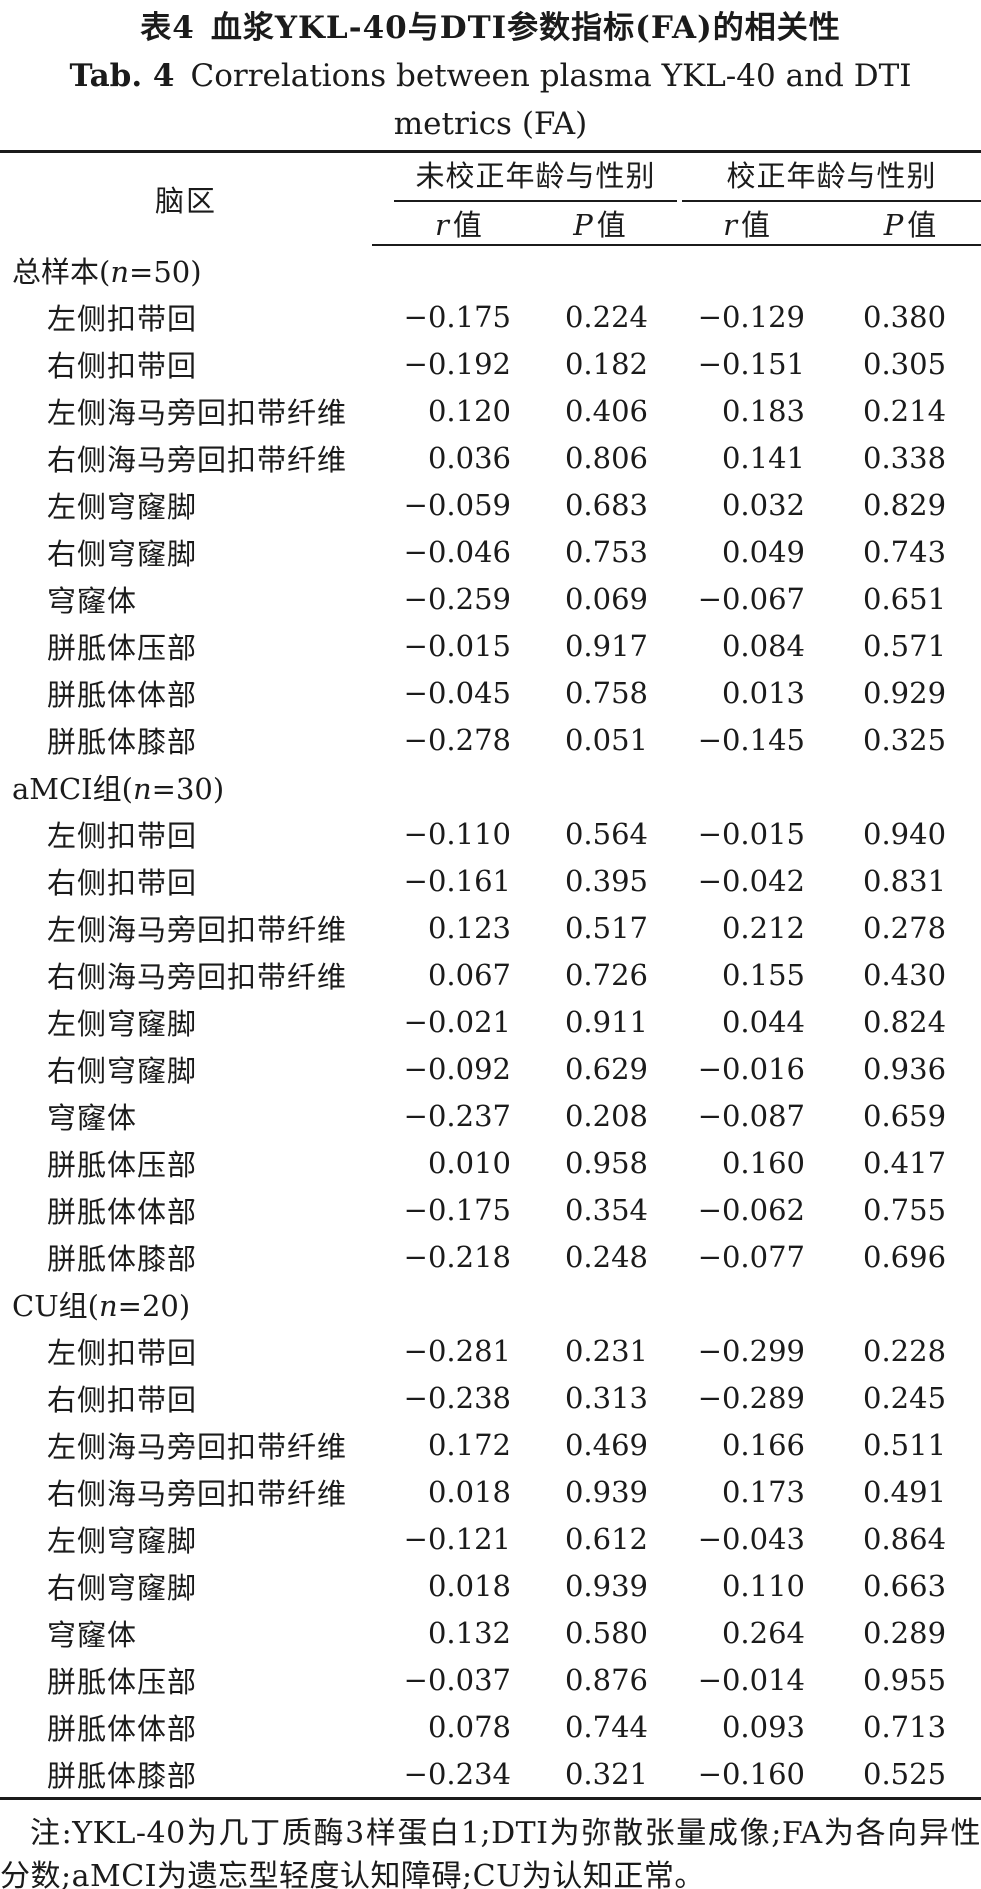  I want to click on cell-p-corrected: 0.491, so click(905, 1491).